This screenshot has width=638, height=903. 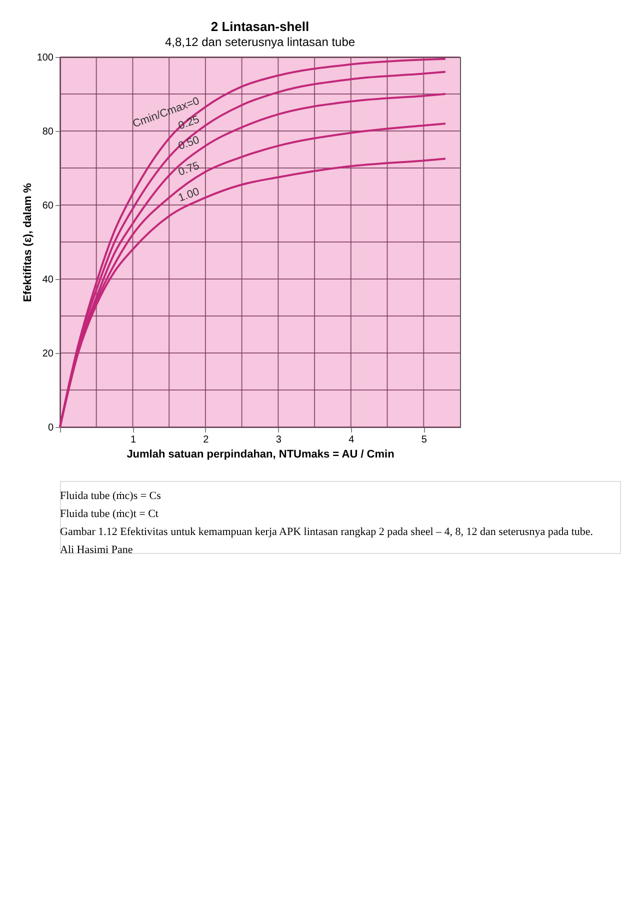 What do you see at coordinates (48, 354) in the screenshot?
I see `y-tick-label: 20` at bounding box center [48, 354].